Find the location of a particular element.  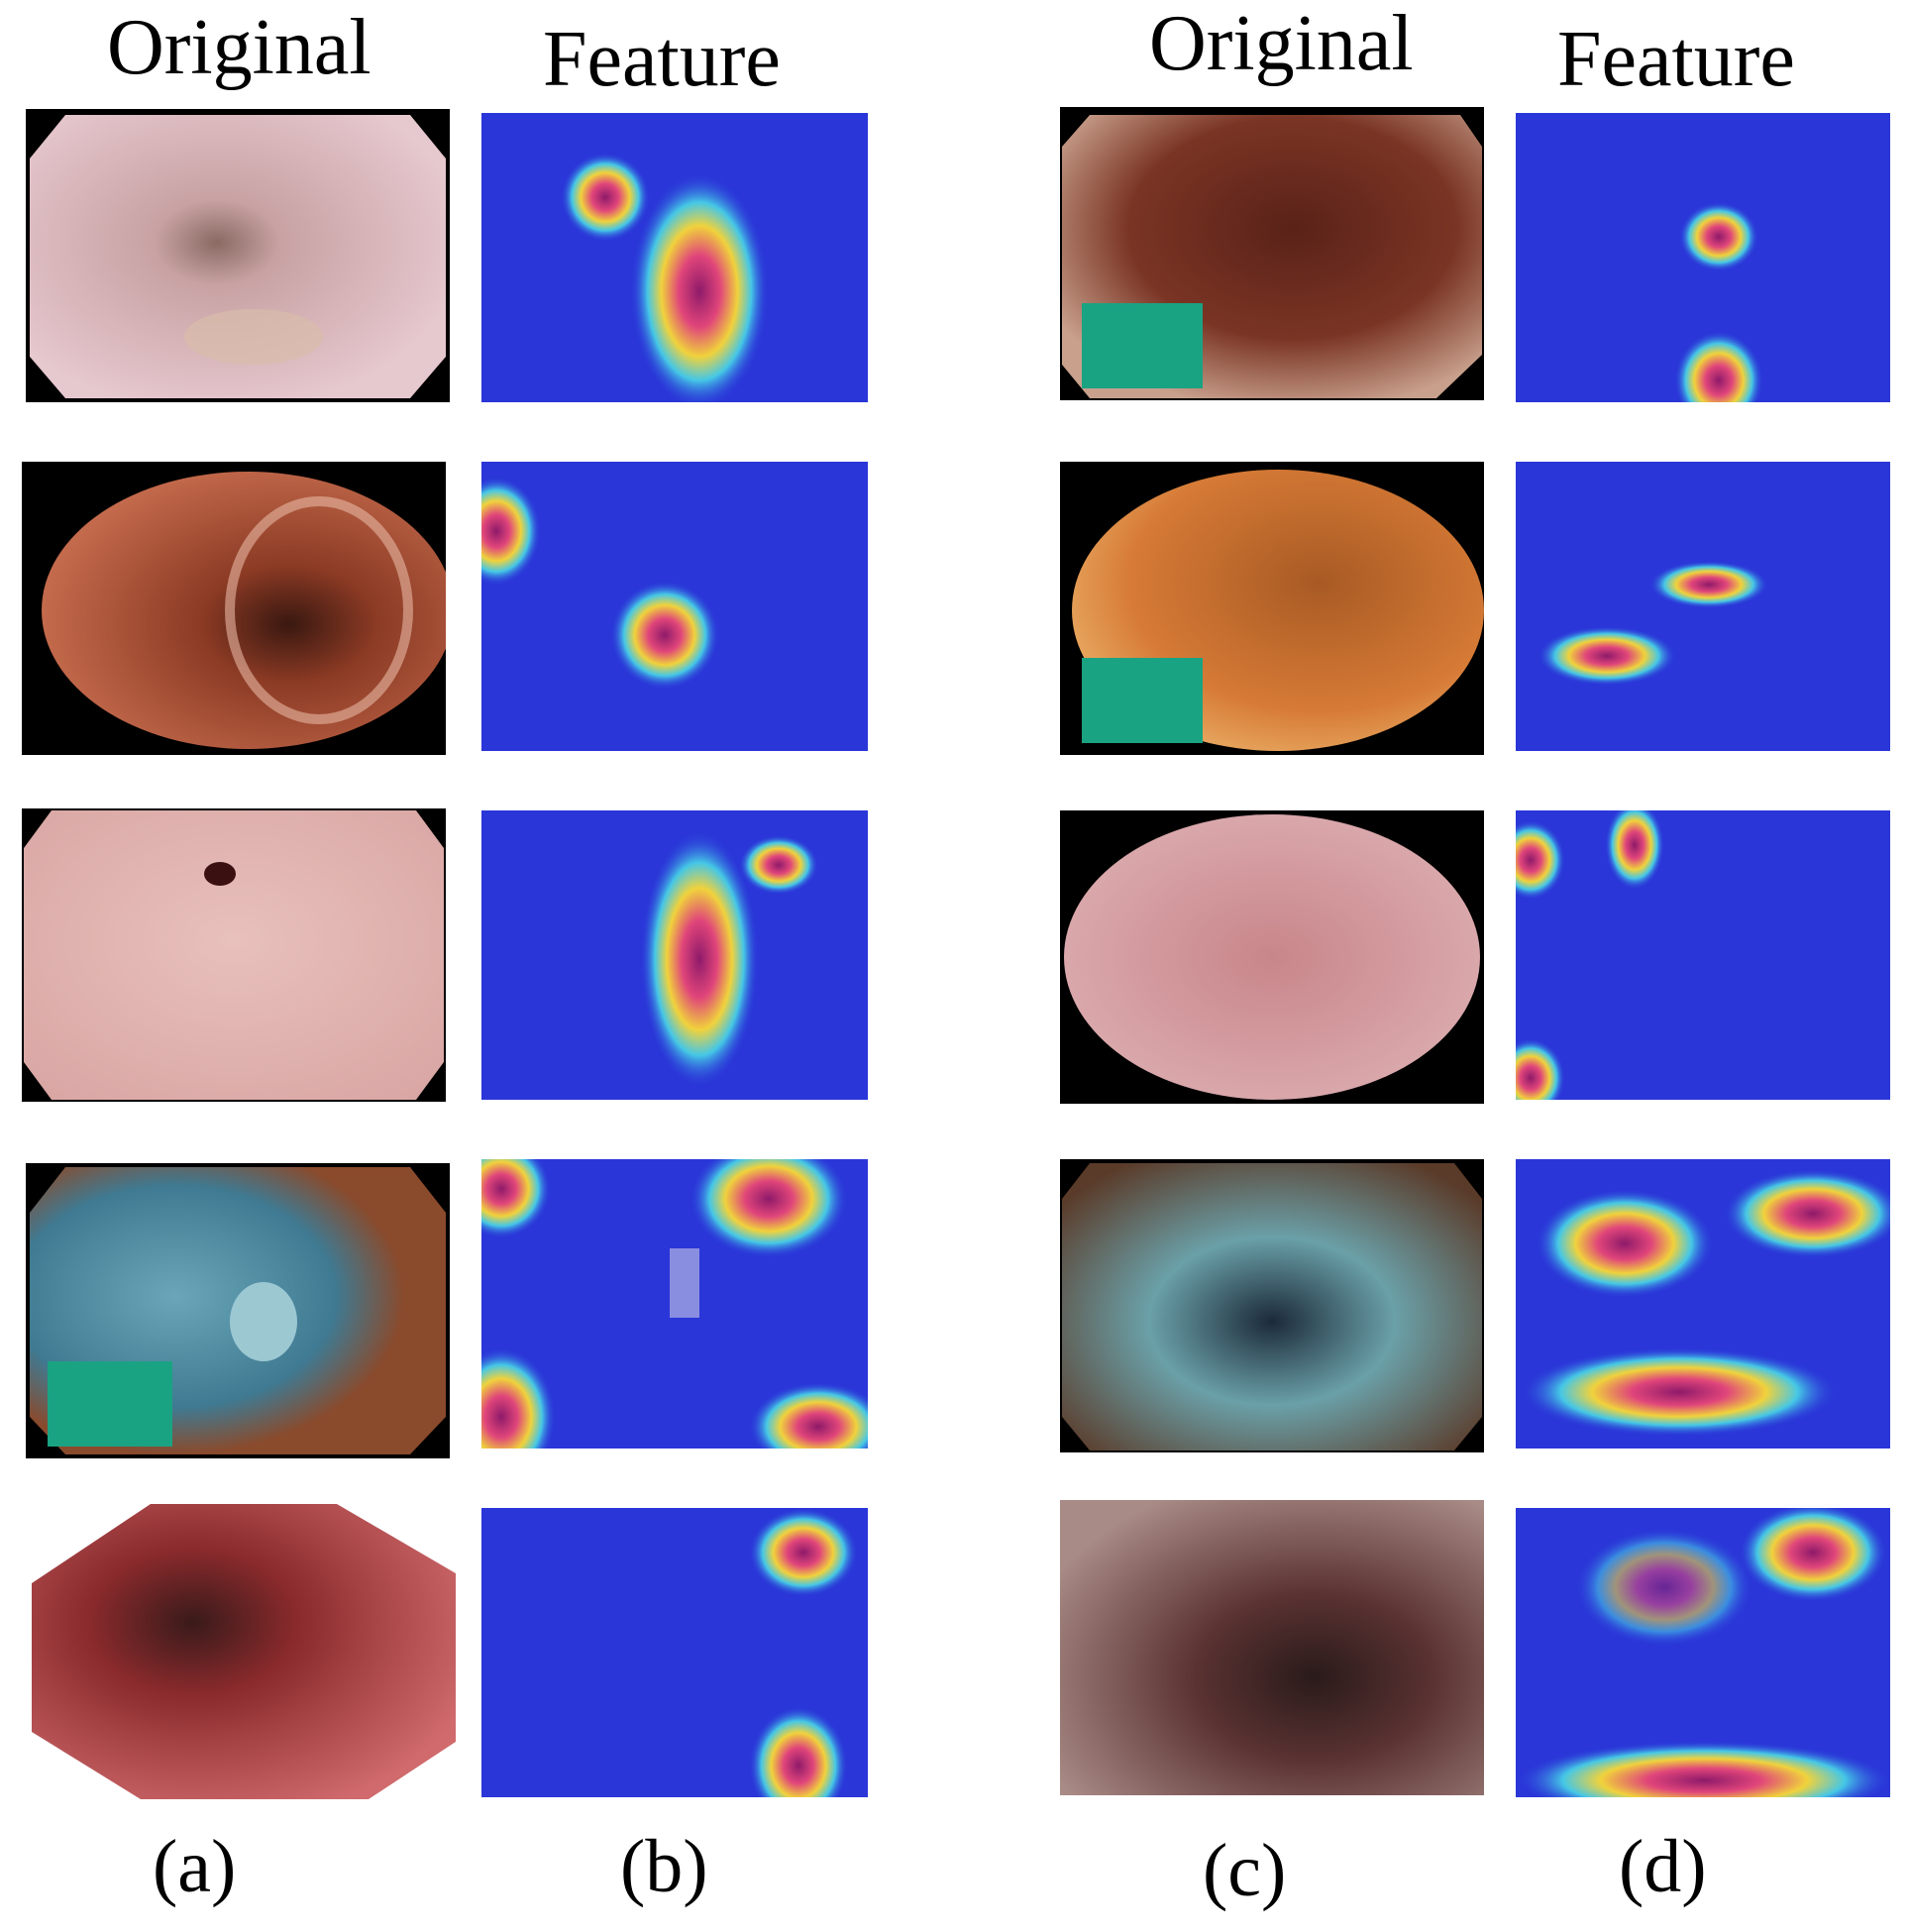

heatmap-d2 is located at coordinates (1703, 607).